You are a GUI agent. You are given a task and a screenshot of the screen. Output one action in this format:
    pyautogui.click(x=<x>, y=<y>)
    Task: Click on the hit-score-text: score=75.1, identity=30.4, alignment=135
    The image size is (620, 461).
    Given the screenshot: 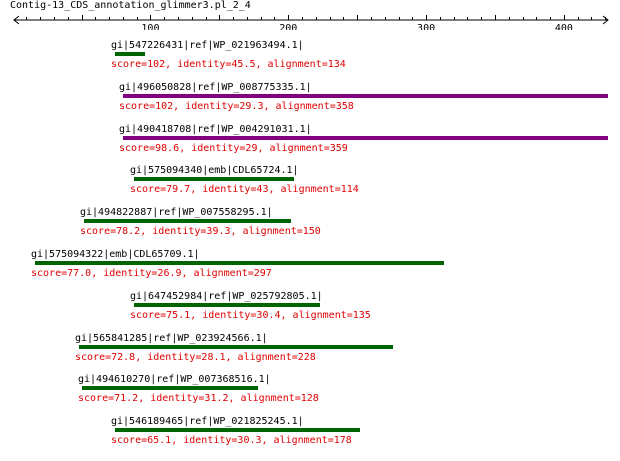 What is the action you would take?
    pyautogui.click(x=250, y=315)
    